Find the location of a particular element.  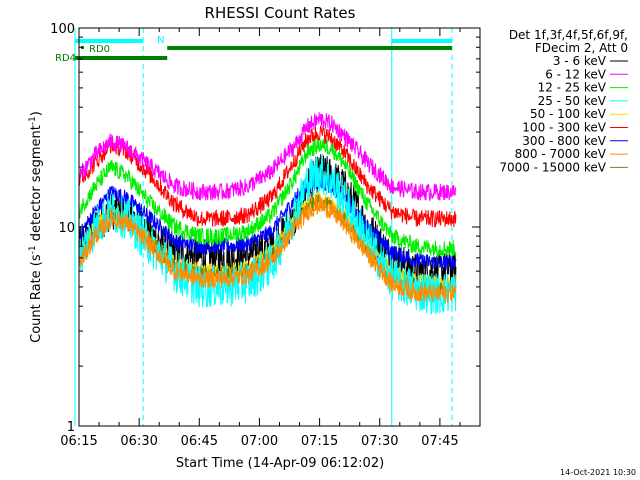

footer-timestamp: 14-Oct-2021 10:30 is located at coordinates (598, 472).